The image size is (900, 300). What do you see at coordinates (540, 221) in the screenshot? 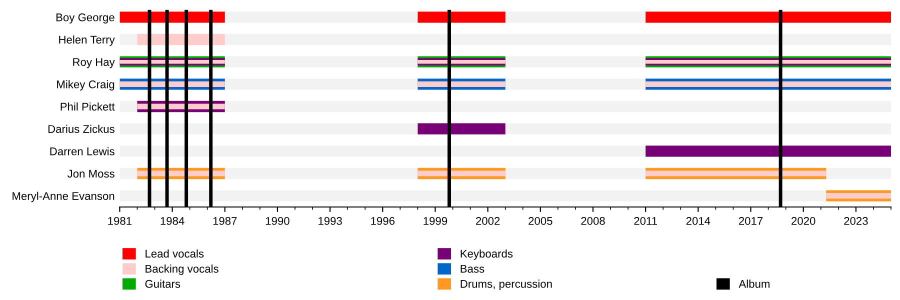
I see `x-tick-label: 2005` at bounding box center [540, 221].